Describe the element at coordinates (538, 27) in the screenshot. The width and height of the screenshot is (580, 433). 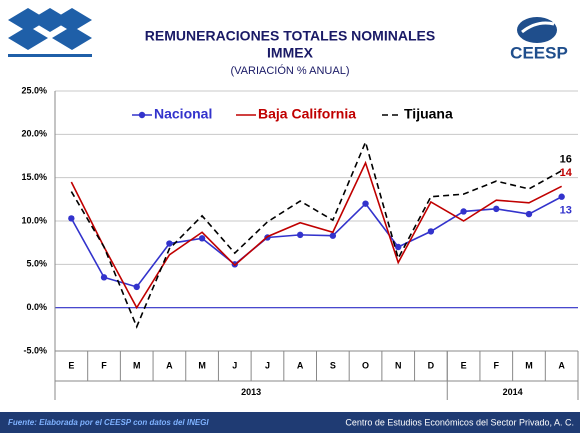
I see `logo-swoosh` at that location.